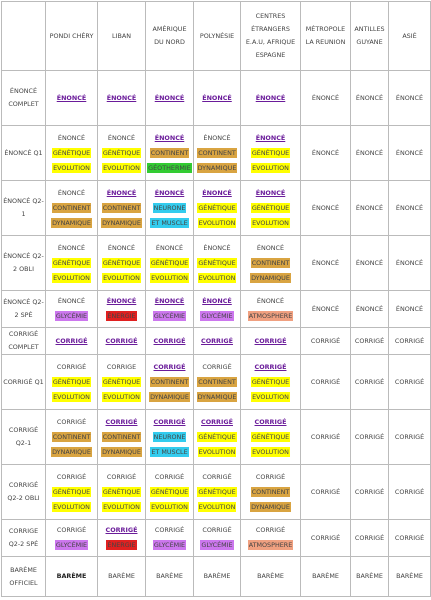 This screenshot has width=431, height=600. What do you see at coordinates (325, 36) in the screenshot?
I see `column-header: MÉTROPOLE LA REUNION` at bounding box center [325, 36].